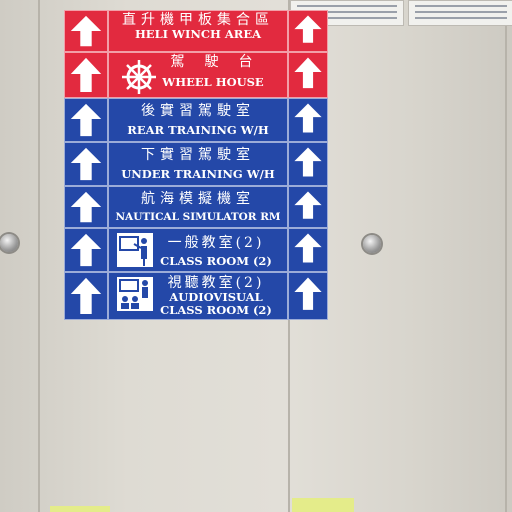 The image size is (512, 512). I want to click on row-chinese-label: 駕 駛 台, so click(213, 62).